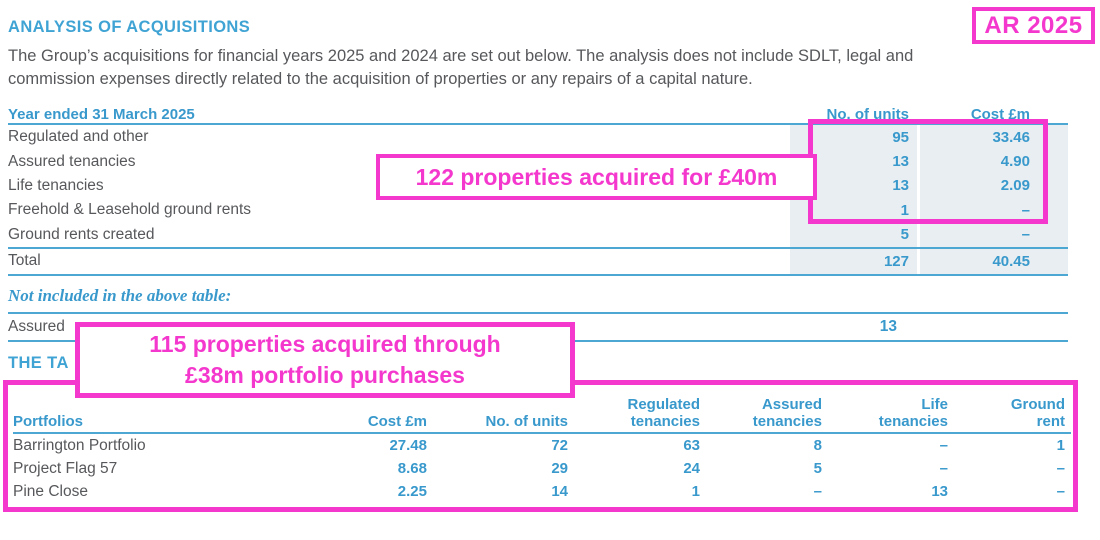 Image resolution: width=1100 pixels, height=540 pixels. I want to click on excluded-section-heading: Not included in the above table:, so click(538, 300).